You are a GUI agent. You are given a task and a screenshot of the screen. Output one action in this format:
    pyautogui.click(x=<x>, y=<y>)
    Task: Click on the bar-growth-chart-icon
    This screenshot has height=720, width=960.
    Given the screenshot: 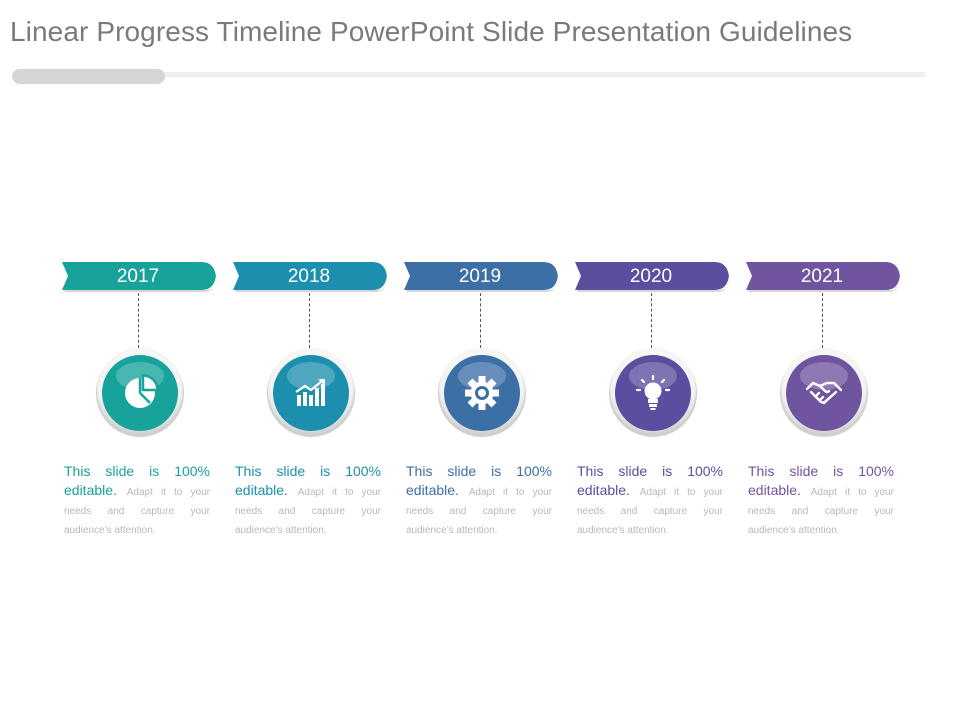 What is the action you would take?
    pyautogui.click(x=311, y=392)
    